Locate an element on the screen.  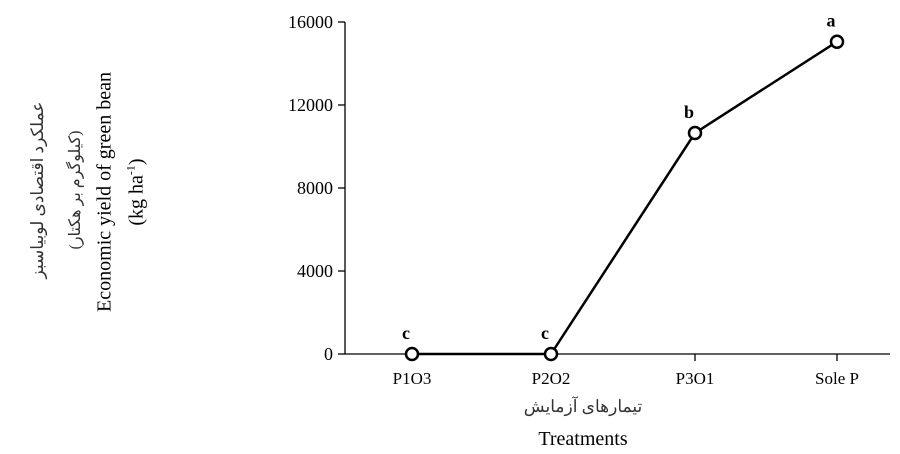
y-axis-unit: (kg ha-1) is located at coordinates (136, 191).